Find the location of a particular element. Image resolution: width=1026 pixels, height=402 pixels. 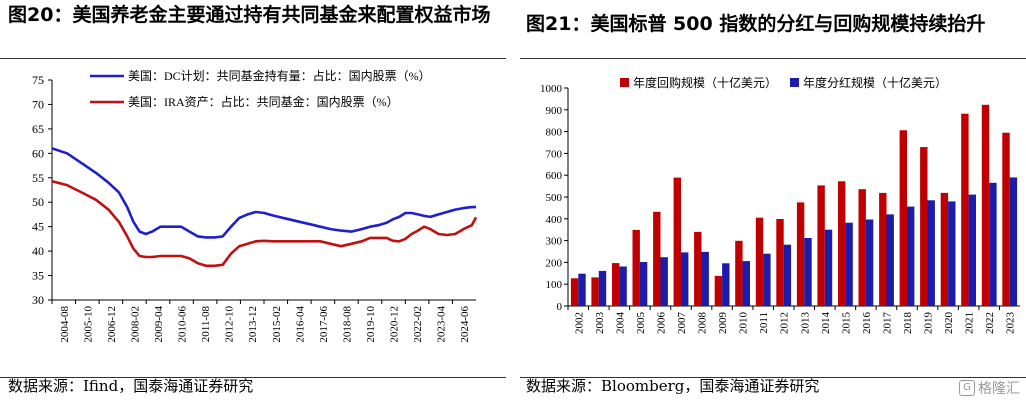

left-chart-title: 图20：美国养老金主要通过持有共同基金来配置权益市场 is located at coordinates (249, 15).